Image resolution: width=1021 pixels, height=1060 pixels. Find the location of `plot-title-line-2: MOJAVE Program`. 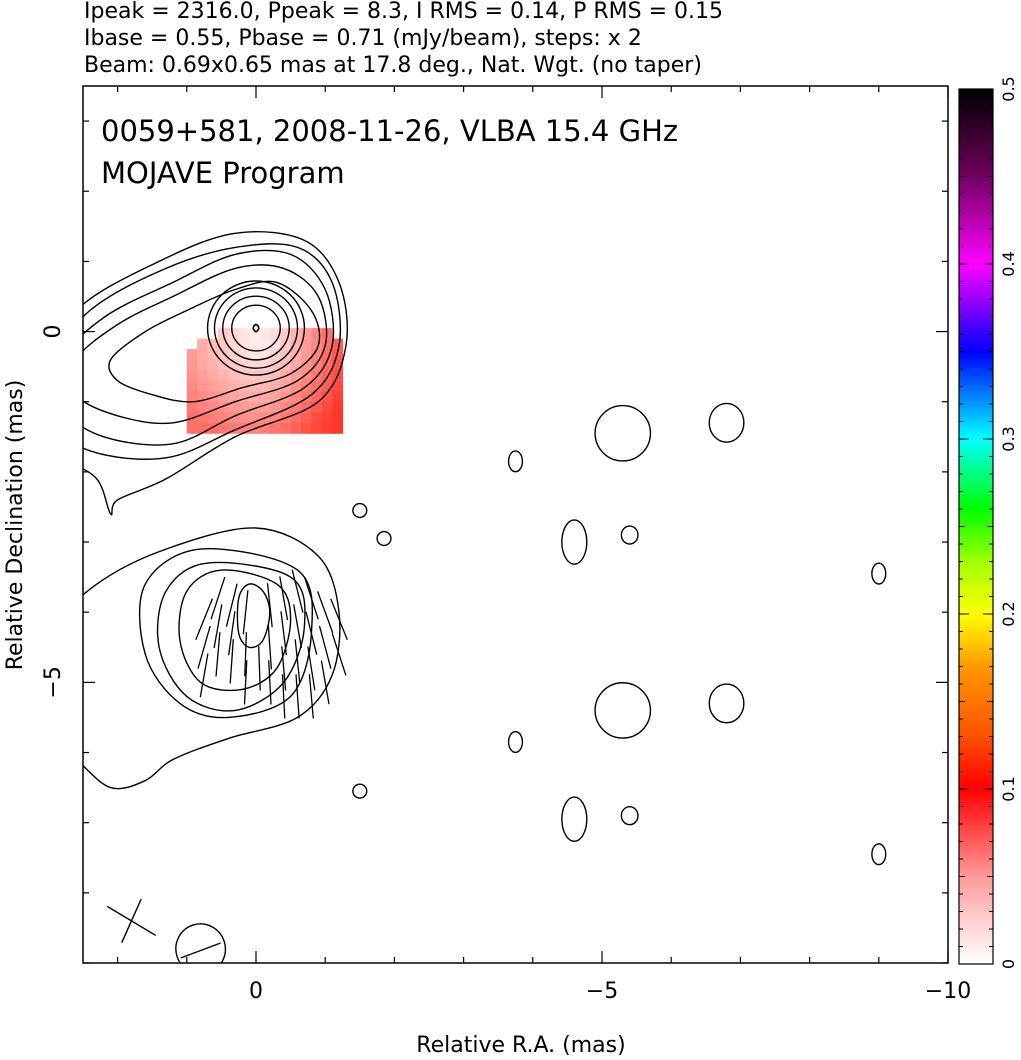

plot-title-line-2: MOJAVE Program is located at coordinates (223, 173).